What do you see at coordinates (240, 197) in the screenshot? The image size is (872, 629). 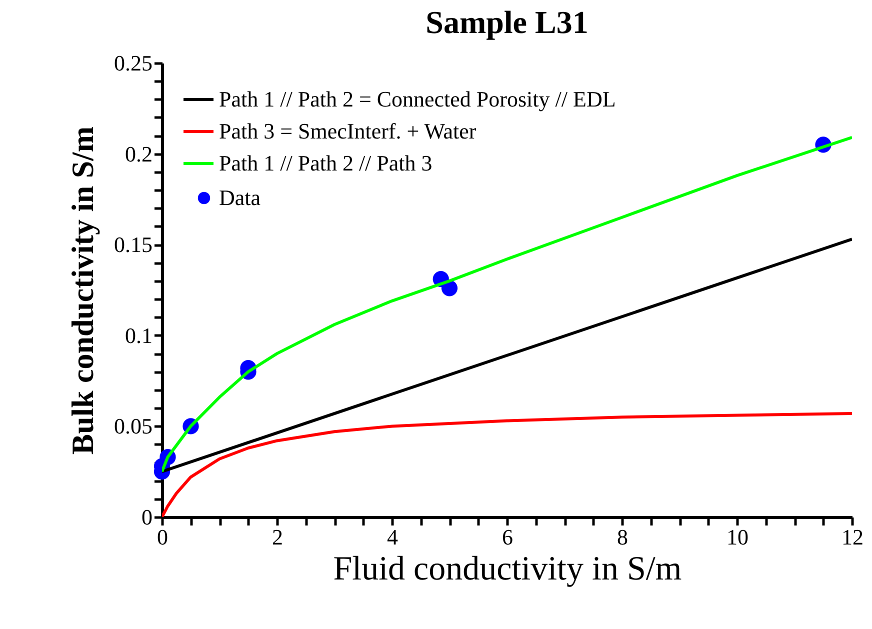 I see `legend-label: Data` at bounding box center [240, 197].